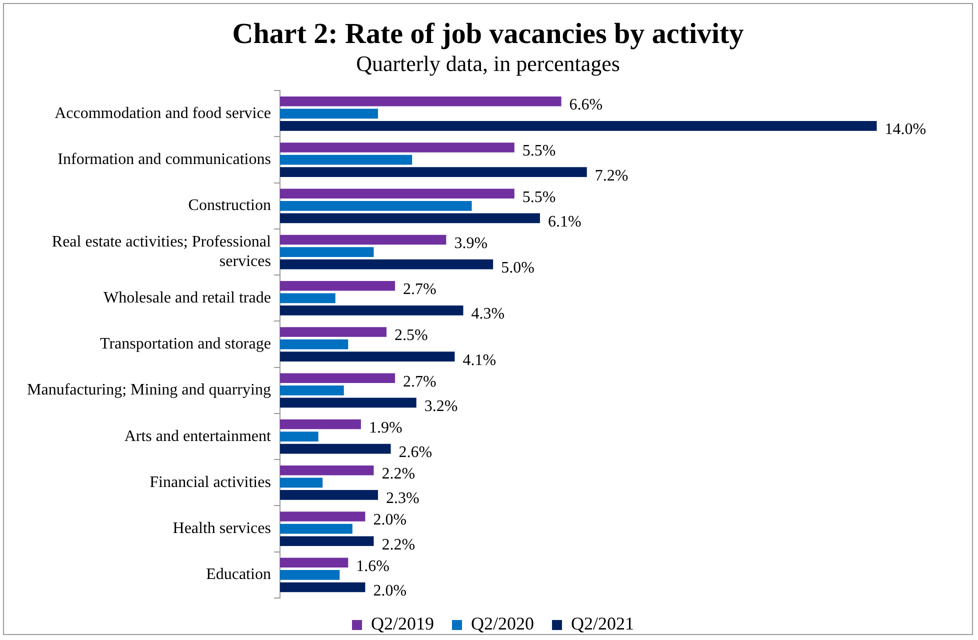 The height and width of the screenshot is (640, 978). Describe the element at coordinates (162, 113) in the screenshot. I see `y-tick-label: Accommodation and food service` at that location.